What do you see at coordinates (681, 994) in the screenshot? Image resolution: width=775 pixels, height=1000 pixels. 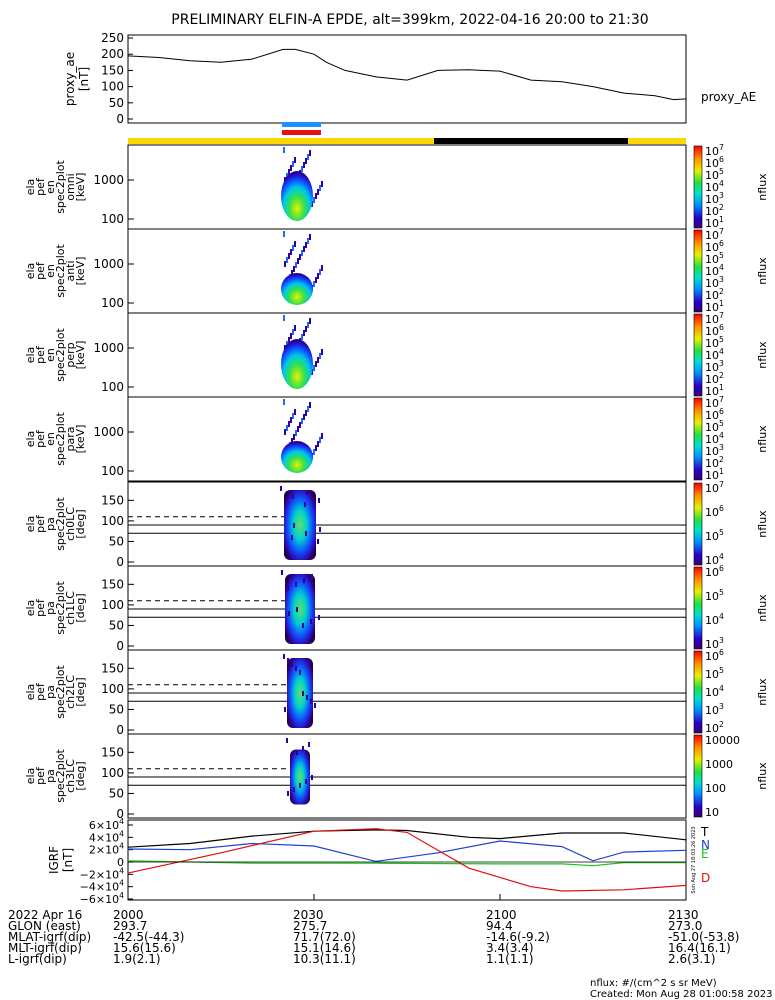 I see `created-note: Created: Mon Aug 28 01:00:58 2023` at bounding box center [681, 994].